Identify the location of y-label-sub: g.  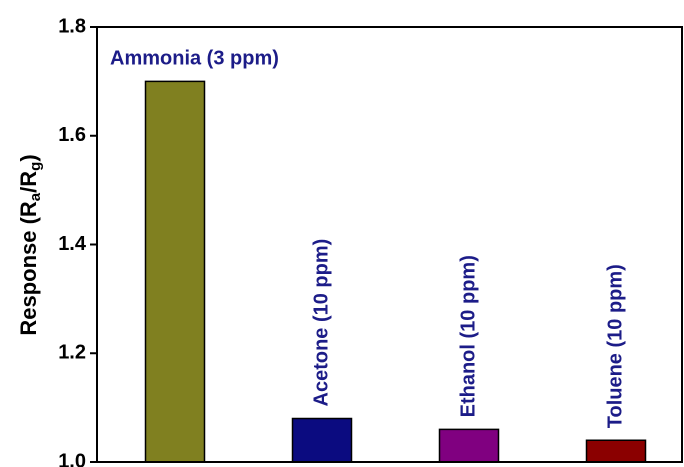
(35, 166).